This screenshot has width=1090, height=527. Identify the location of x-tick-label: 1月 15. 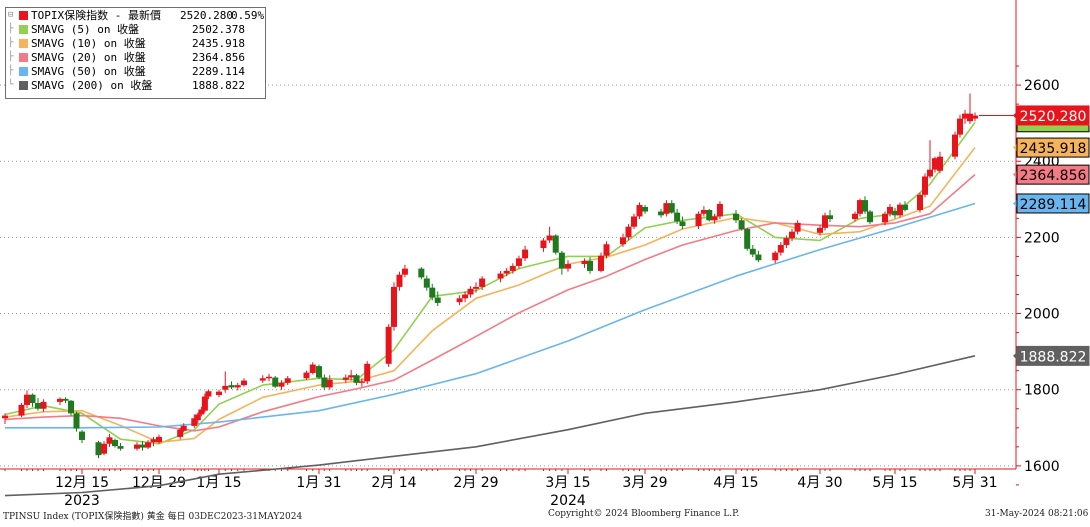
(218, 483).